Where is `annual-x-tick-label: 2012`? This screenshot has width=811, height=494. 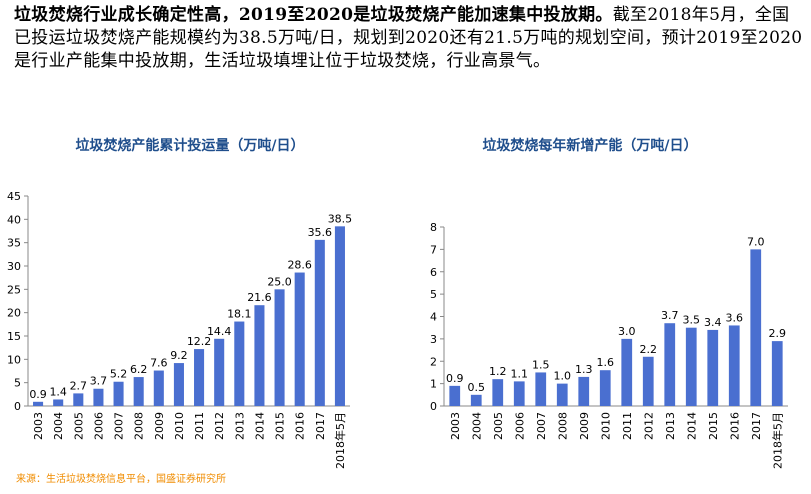 annual-x-tick-label: 2012 is located at coordinates (648, 426).